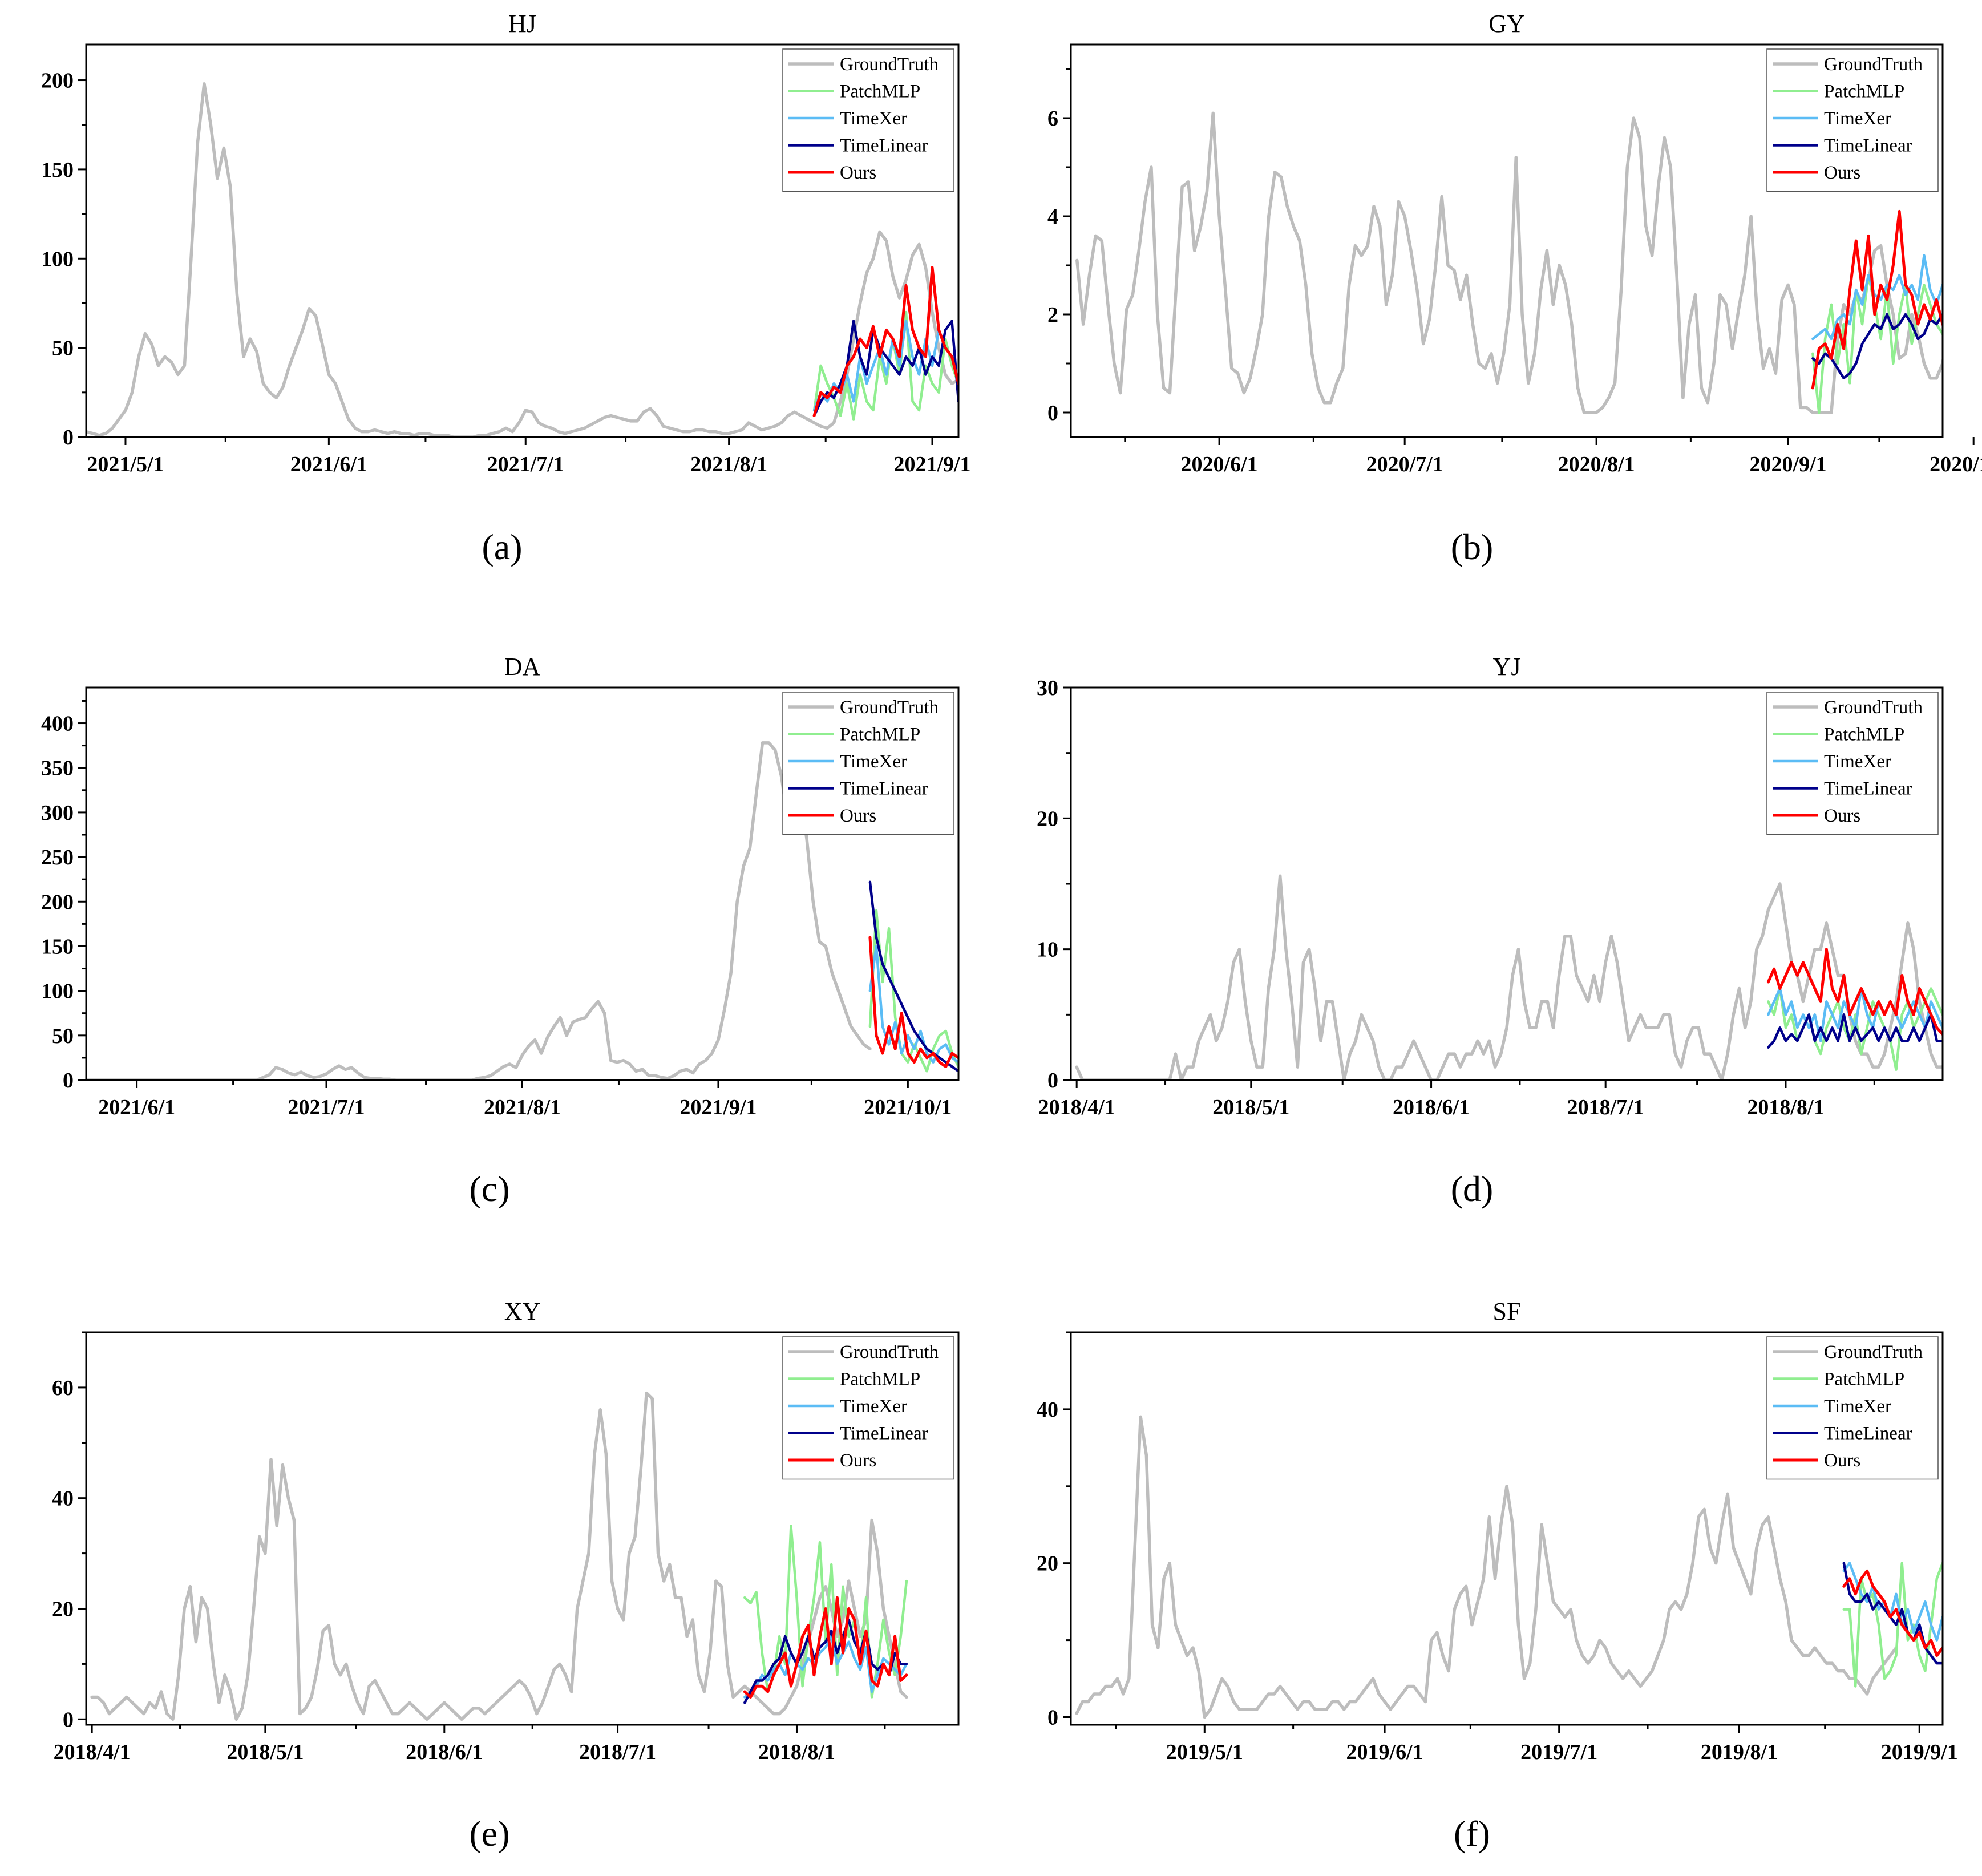 This screenshot has width=1982, height=1876. What do you see at coordinates (1047, 950) in the screenshot?
I see `y-tick-label: 10` at bounding box center [1047, 950].